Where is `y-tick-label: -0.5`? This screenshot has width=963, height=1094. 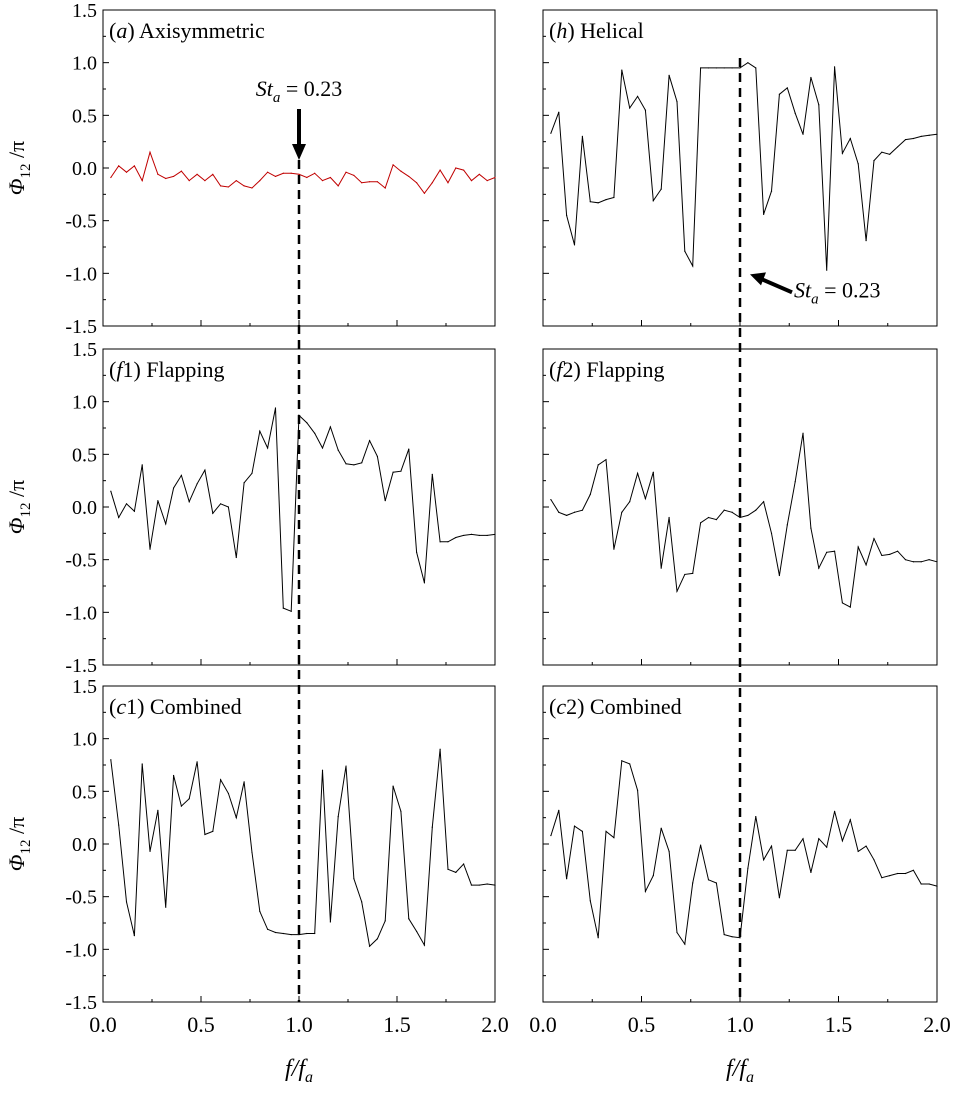 y-tick-label: -0.5 is located at coordinates (81, 898).